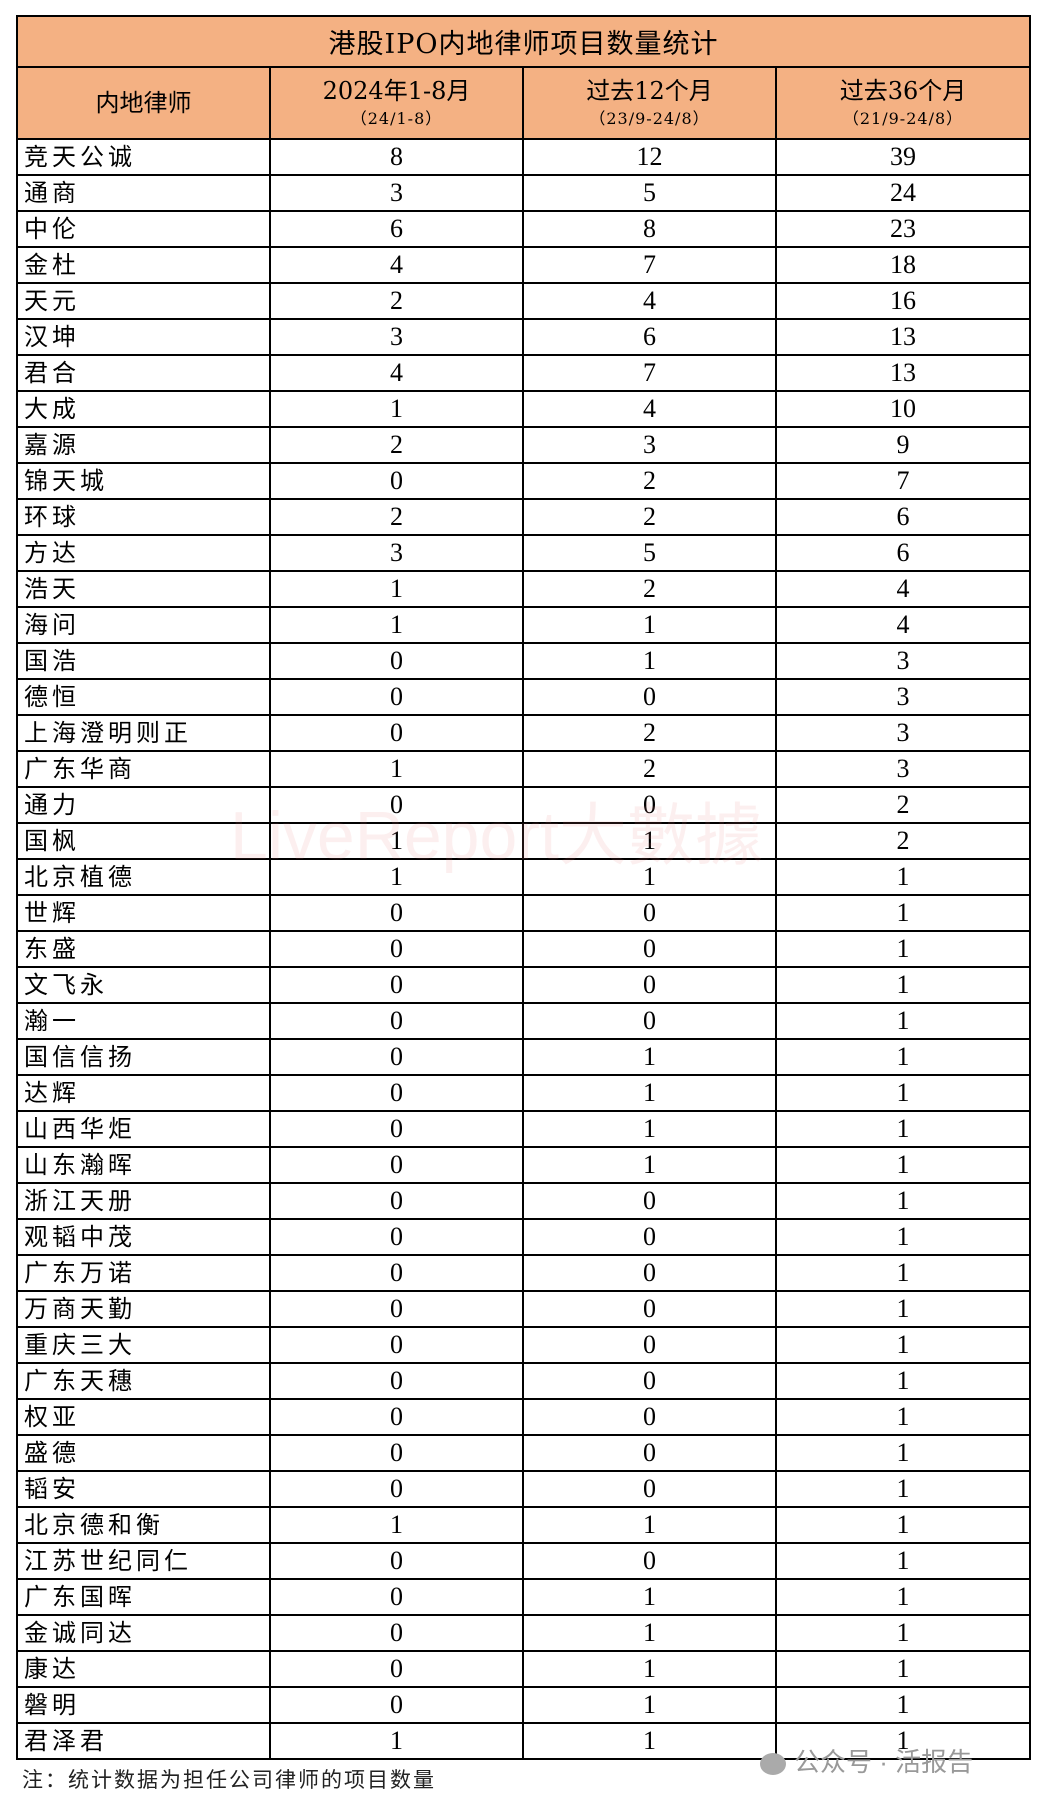 This screenshot has width=1040, height=1803. What do you see at coordinates (143, 157) in the screenshot?
I see `lawyer-name: 竞天公诚` at bounding box center [143, 157].